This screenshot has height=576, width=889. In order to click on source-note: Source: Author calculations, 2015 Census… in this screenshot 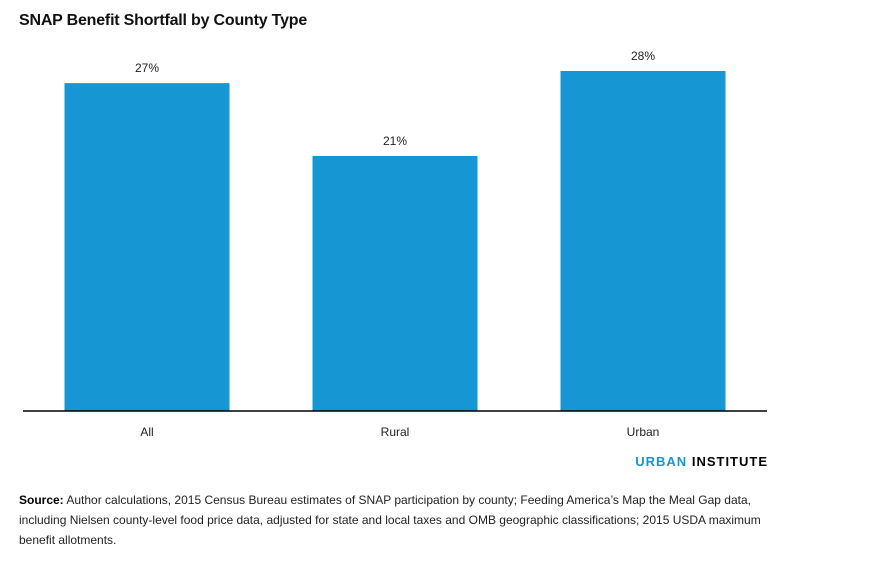, I will do `click(399, 520)`.